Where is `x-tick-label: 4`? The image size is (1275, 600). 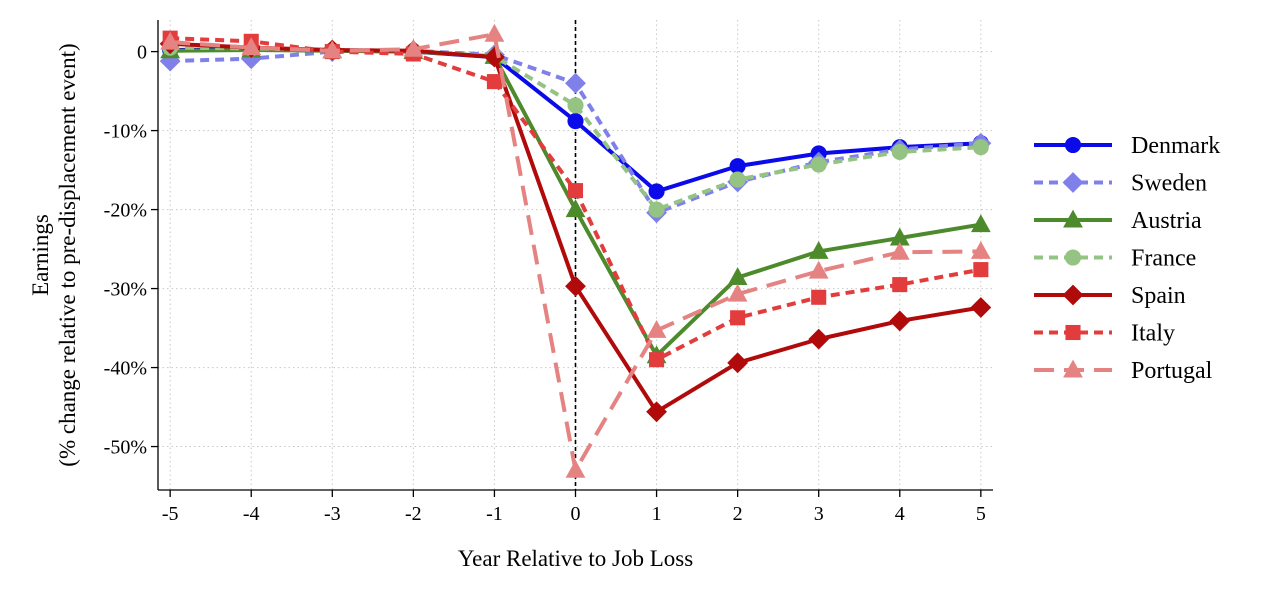
x-tick-label: 4 is located at coordinates (900, 514).